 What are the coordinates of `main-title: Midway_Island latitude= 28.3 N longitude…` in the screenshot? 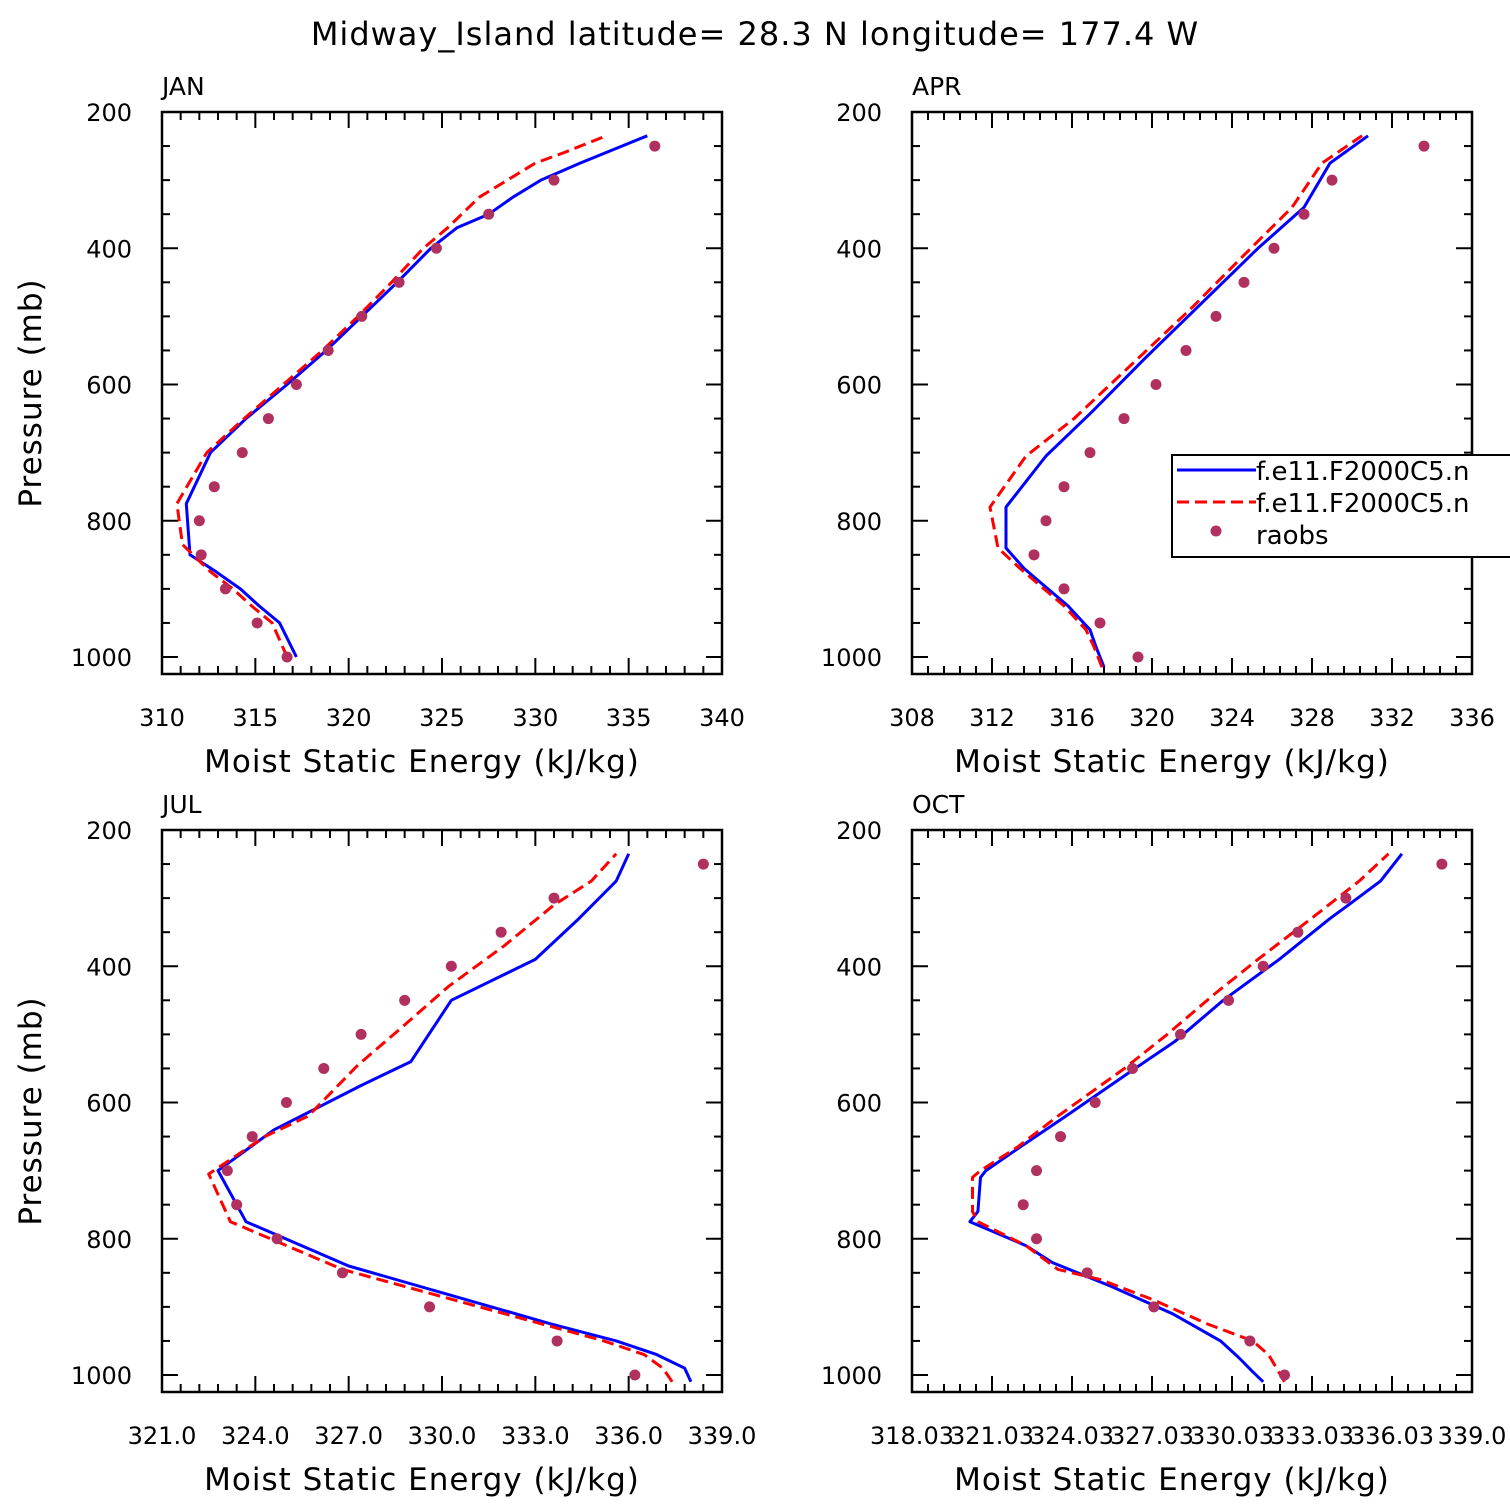 It's located at (755, 34).